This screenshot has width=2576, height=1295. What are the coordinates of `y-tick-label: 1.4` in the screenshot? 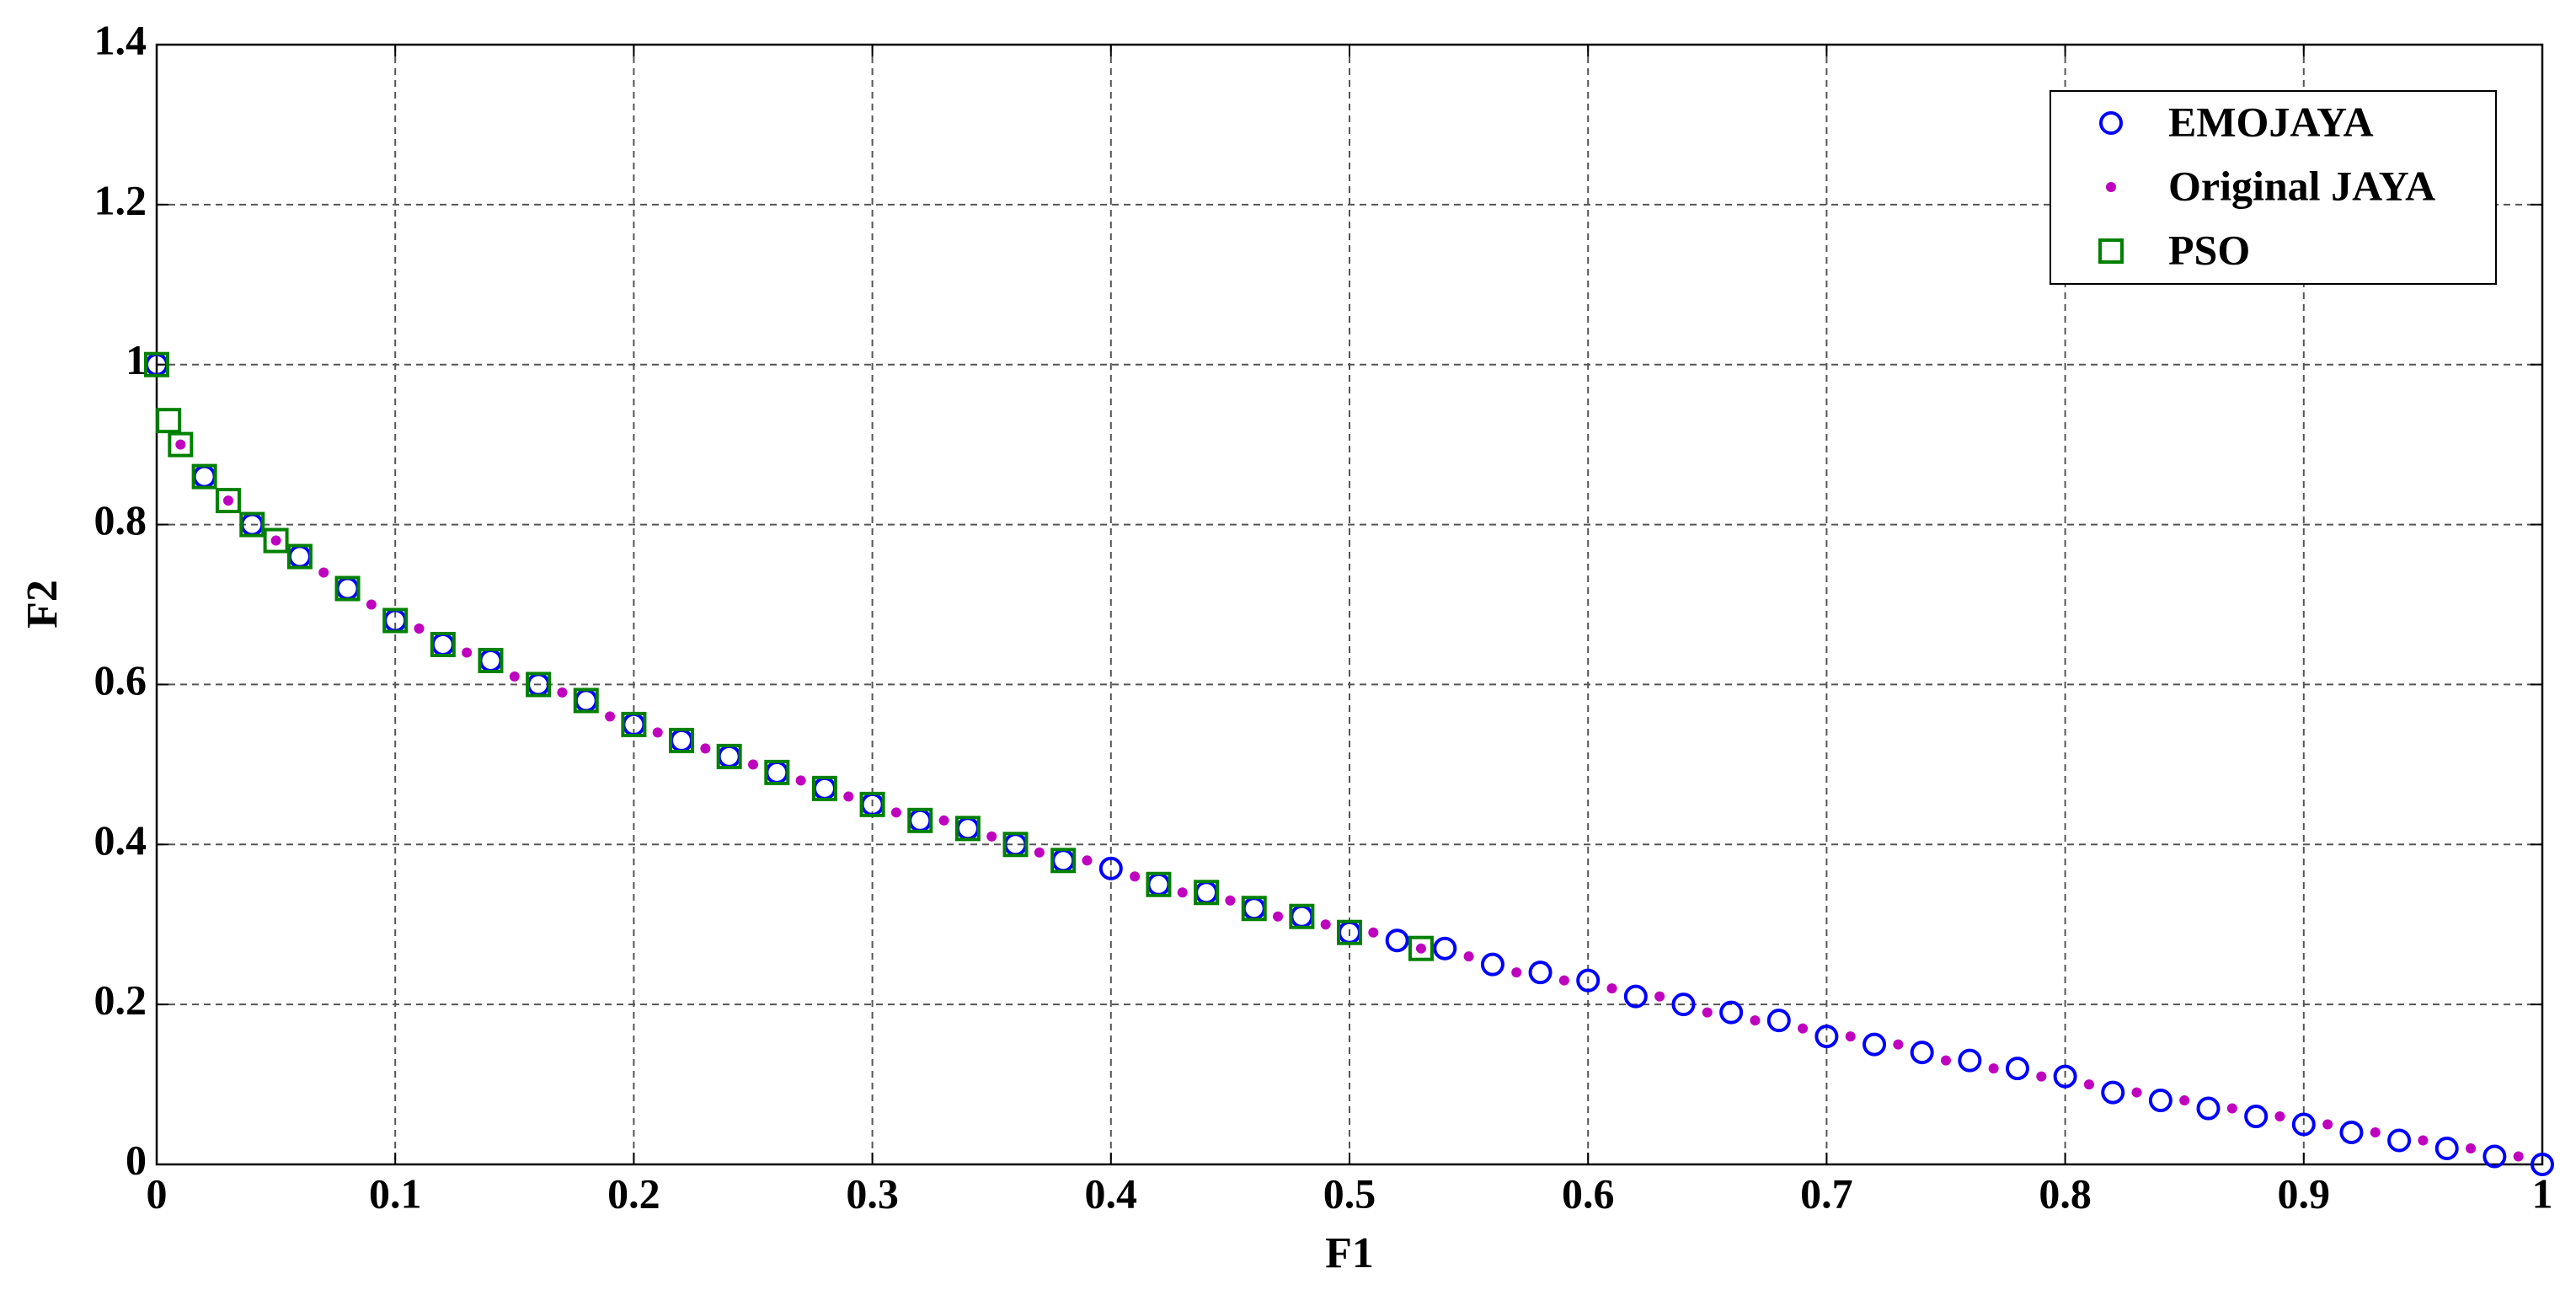 It's located at (120, 39).